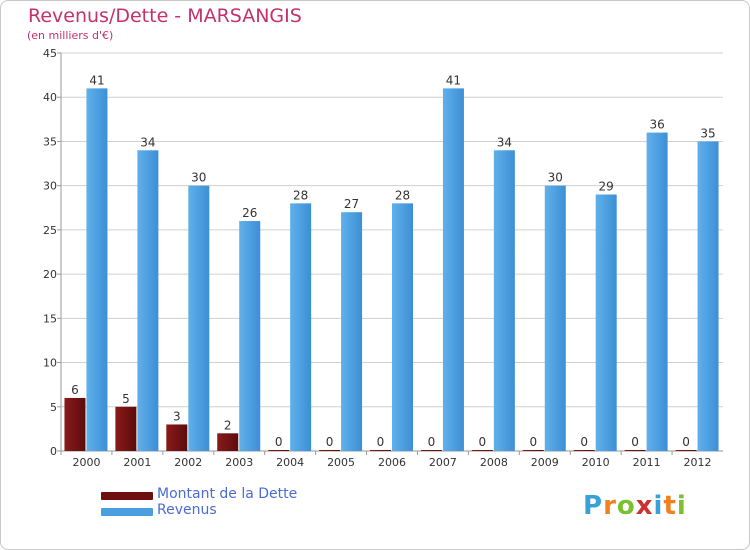  I want to click on y-tick-label: 30, so click(50, 186).